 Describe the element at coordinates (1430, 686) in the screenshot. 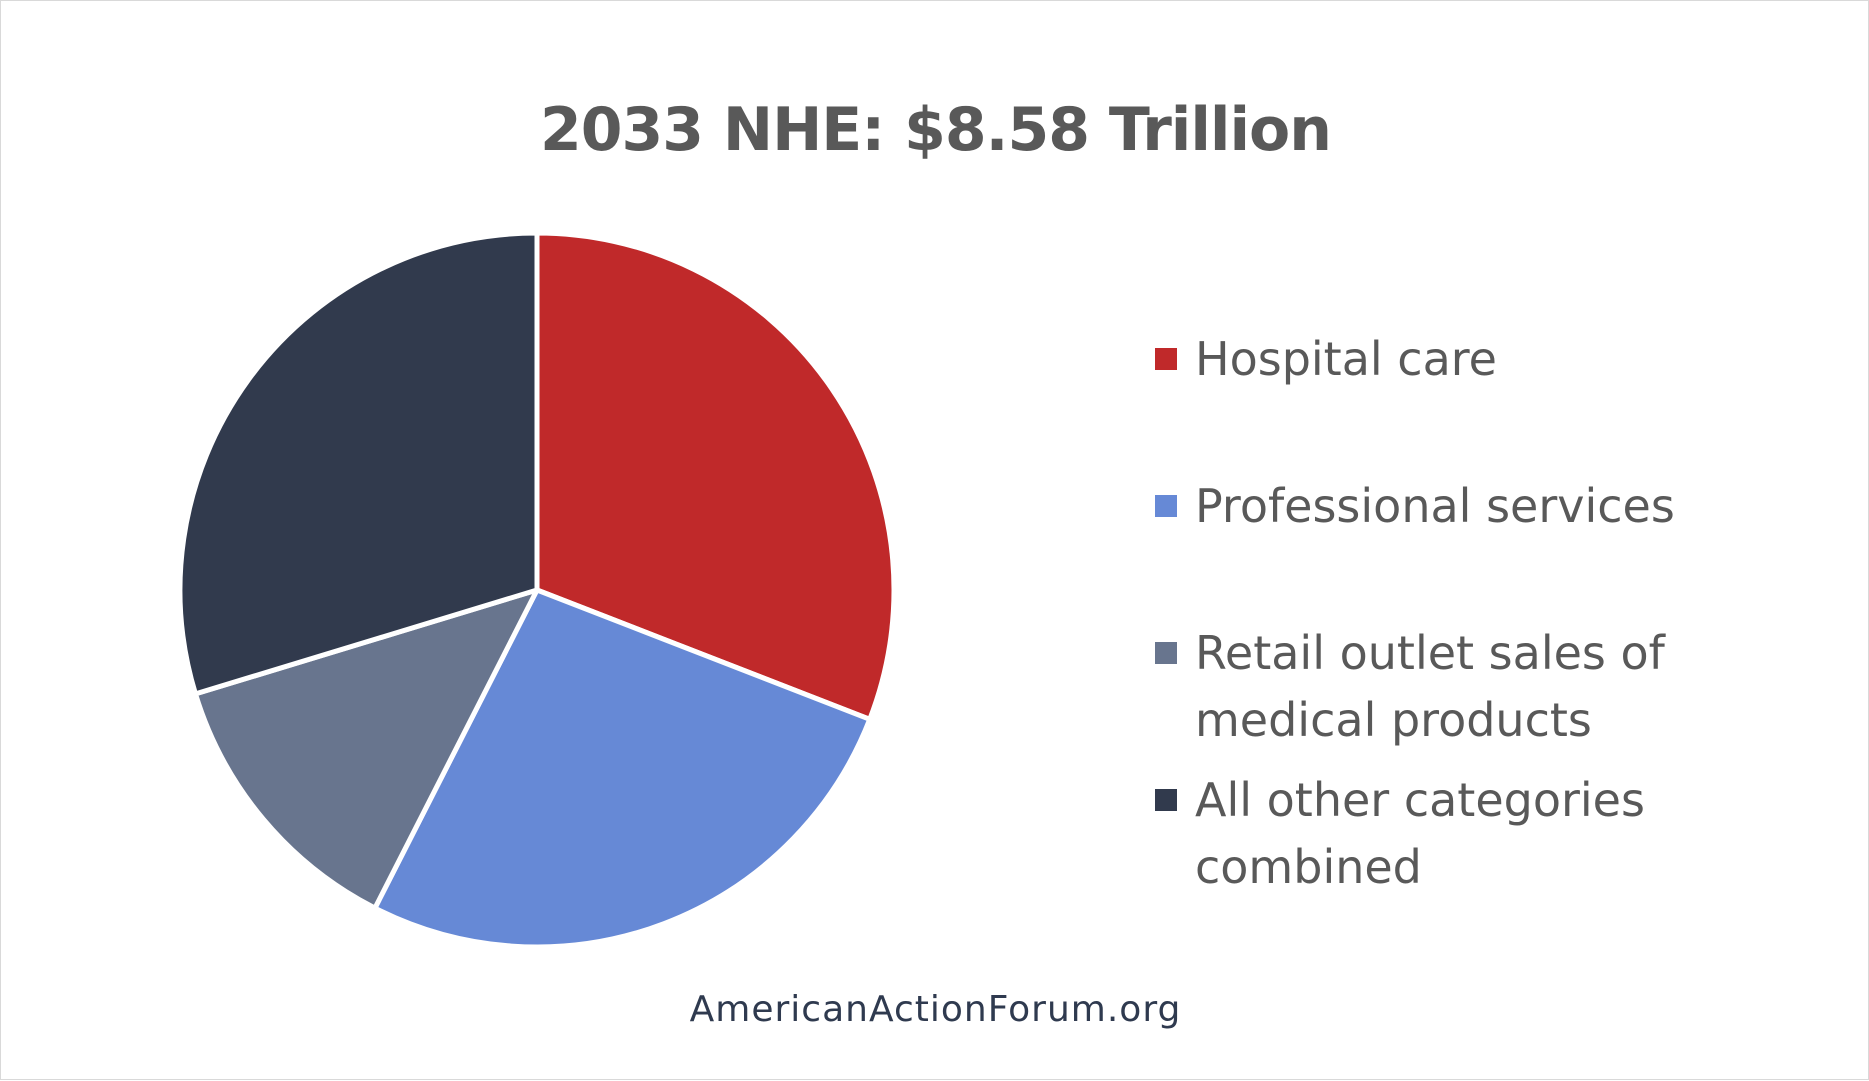

I see `legend-label-retail-outlet-sales: Retail outlet sales of medical products` at that location.